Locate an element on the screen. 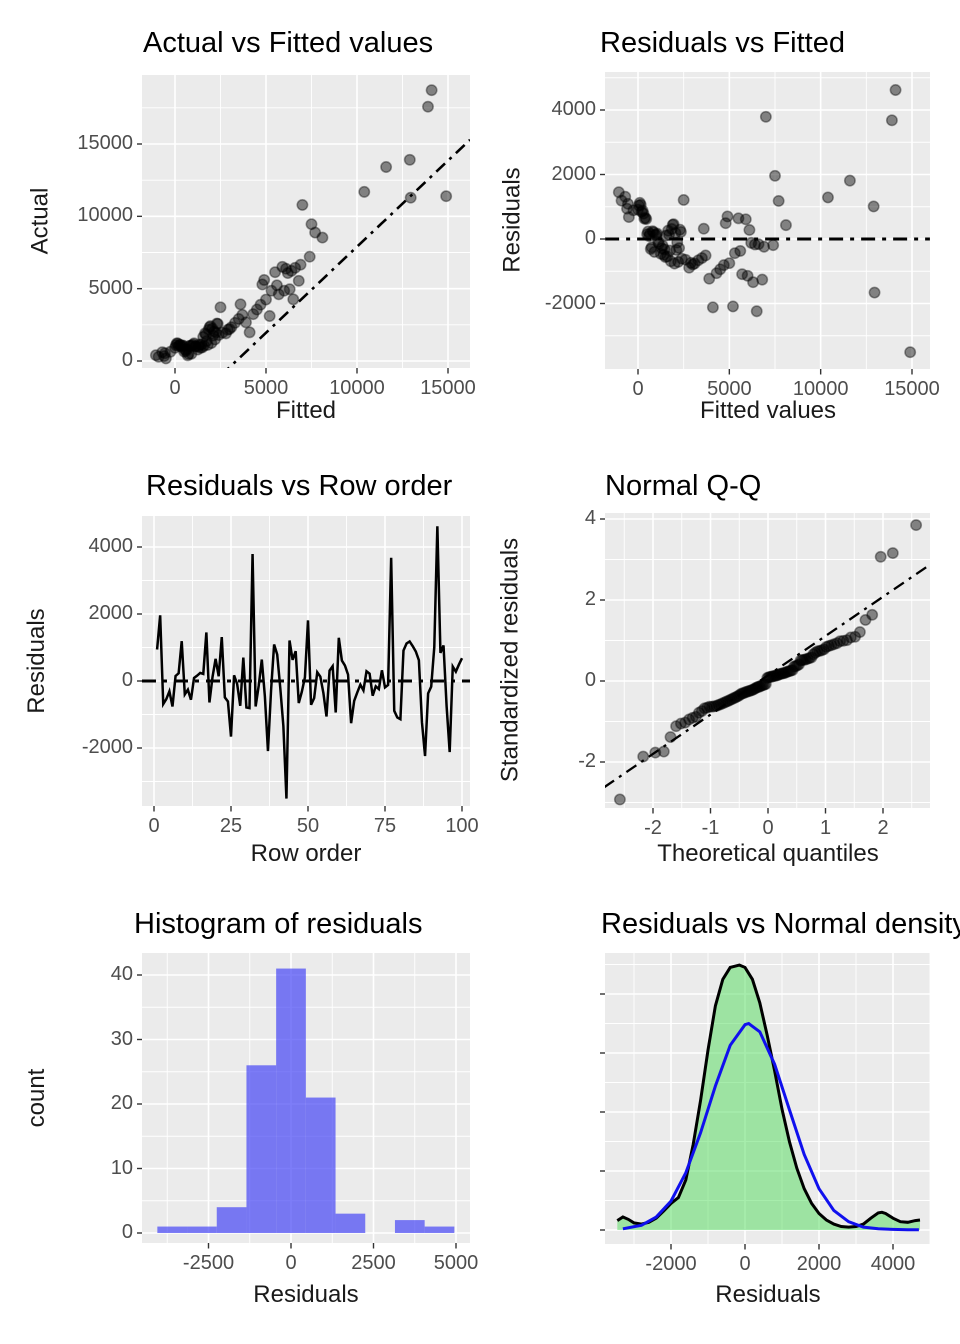 The width and height of the screenshot is (960, 1344). x-tick-label: 2500 is located at coordinates (373, 1263).